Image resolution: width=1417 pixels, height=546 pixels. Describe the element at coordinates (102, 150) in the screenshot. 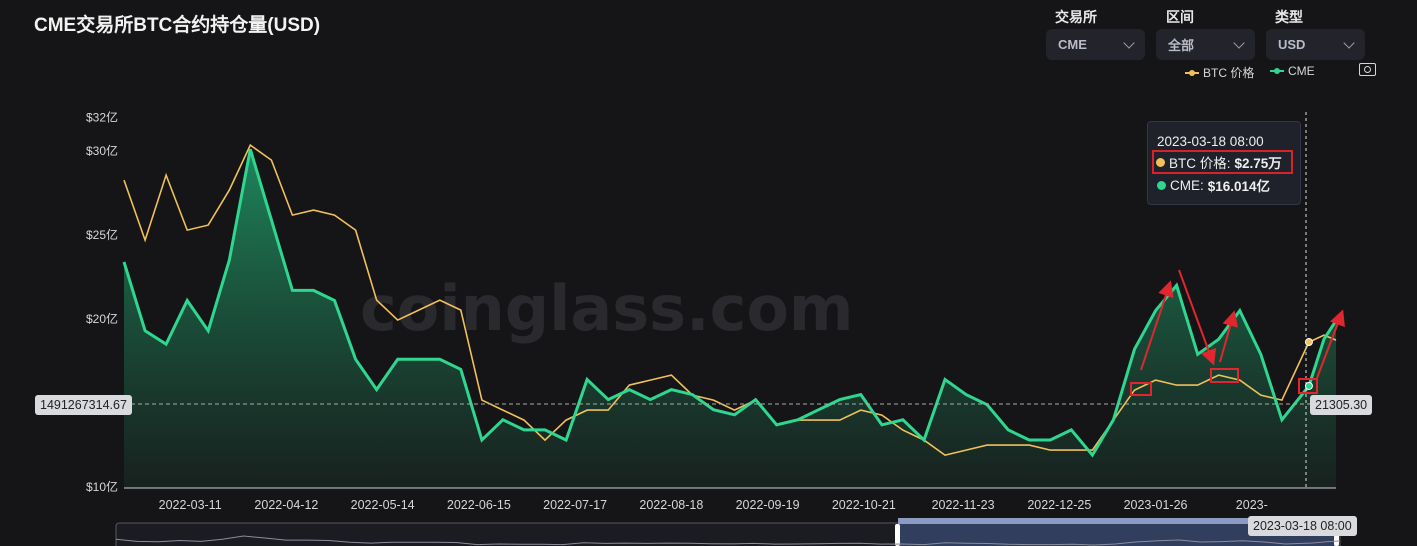

I see `y-tick-label: $30亿` at that location.